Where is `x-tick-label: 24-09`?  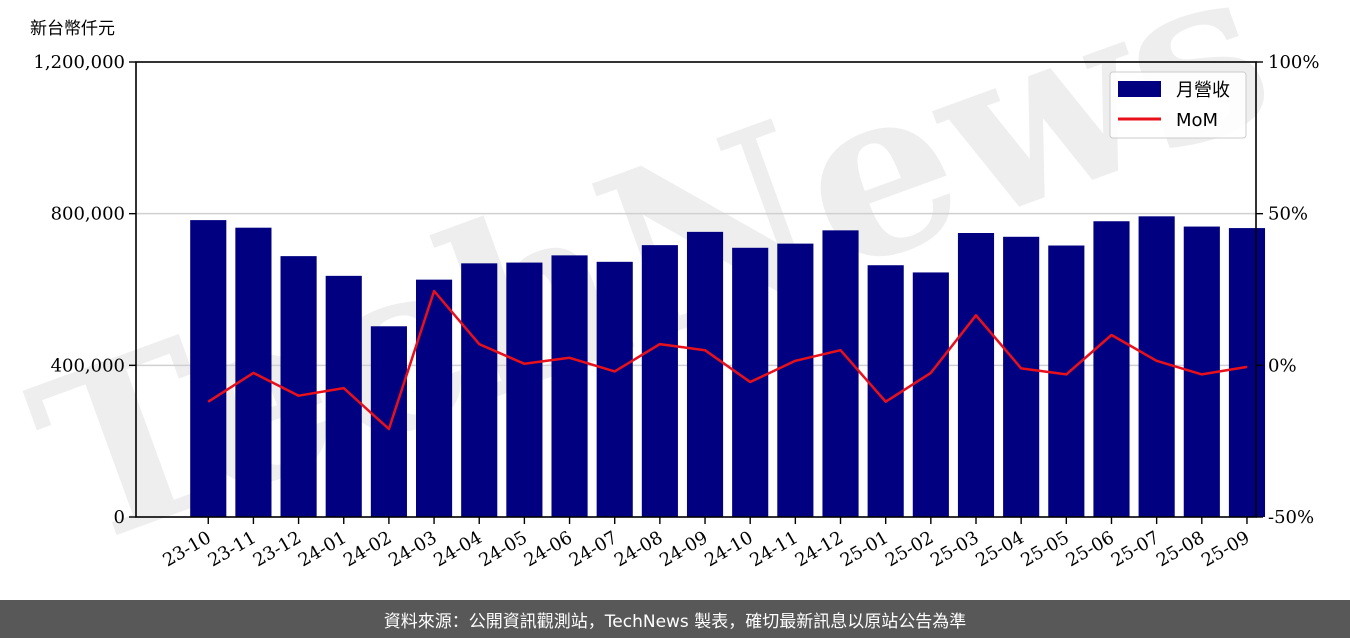
x-tick-label: 24-09 is located at coordinates (683, 549).